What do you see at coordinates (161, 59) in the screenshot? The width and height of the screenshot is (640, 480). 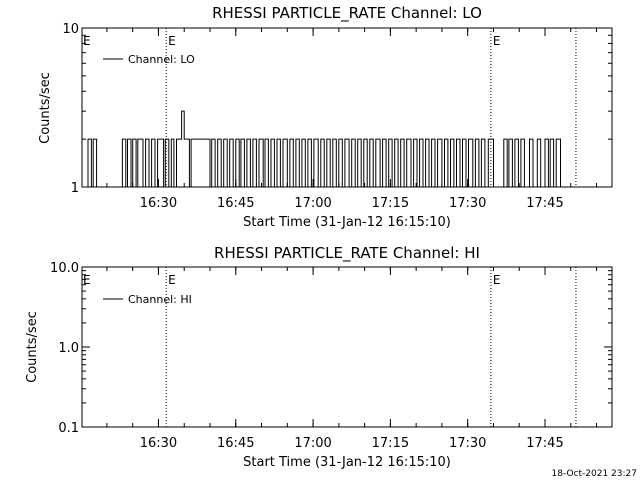 I see `legend-label: Channel: LO` at bounding box center [161, 59].